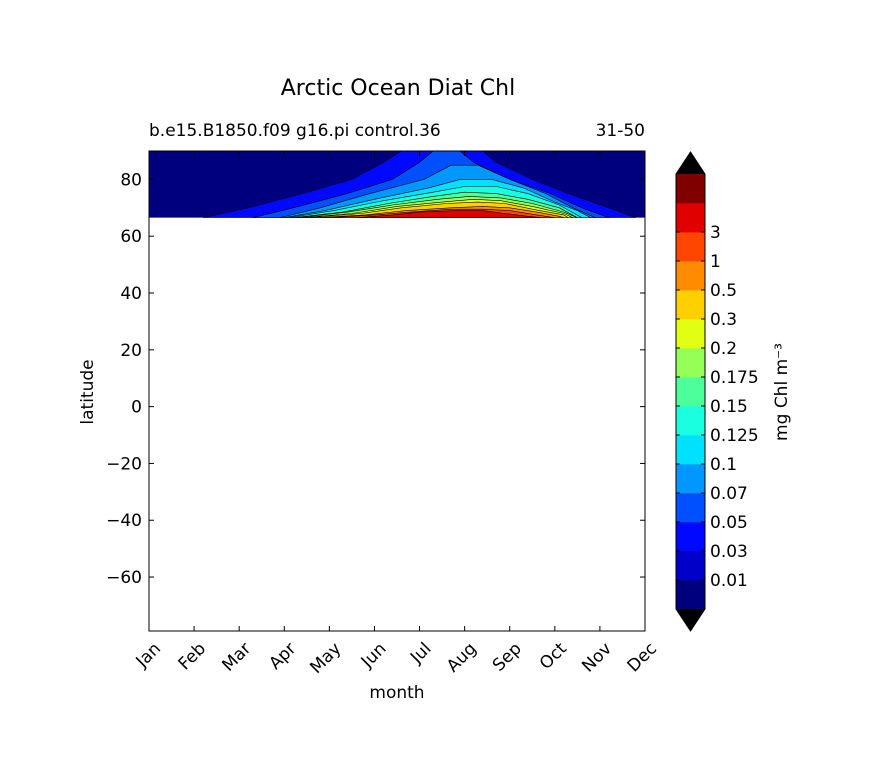 The height and width of the screenshot is (783, 876). I want to click on y-tick-label: 60, so click(131, 237).